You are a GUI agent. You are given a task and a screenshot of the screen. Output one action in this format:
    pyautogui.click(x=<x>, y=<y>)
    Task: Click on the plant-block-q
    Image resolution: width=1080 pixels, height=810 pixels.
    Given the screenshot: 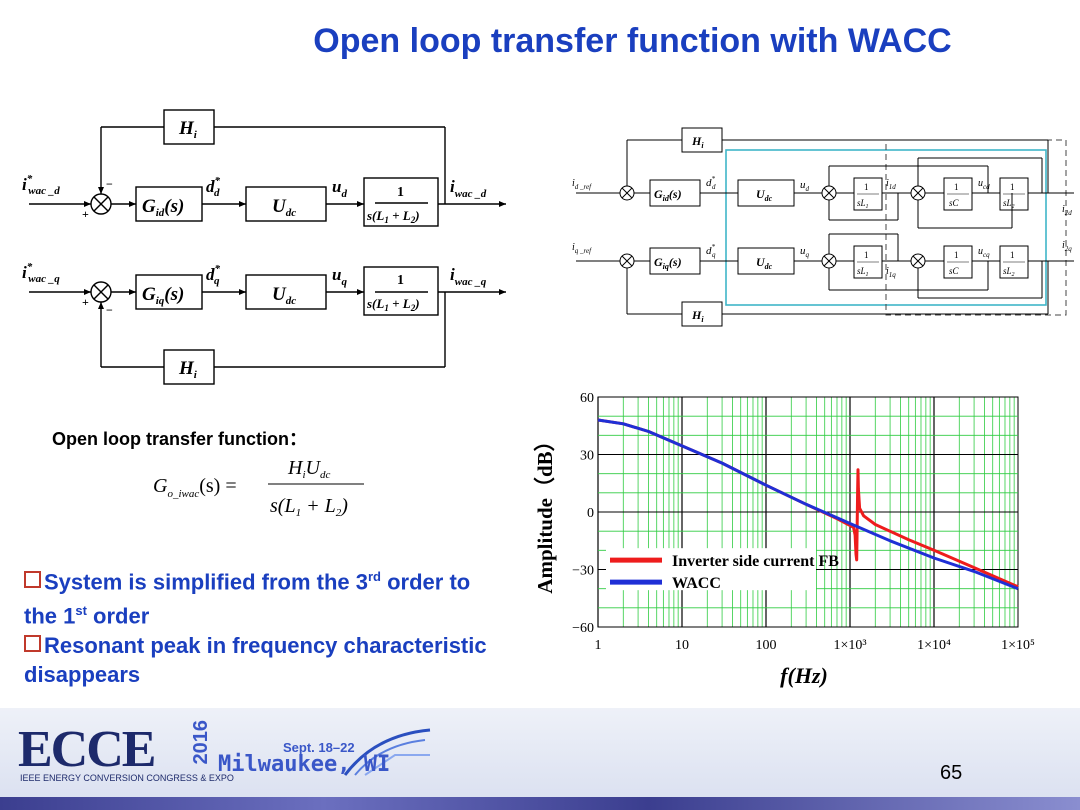 What is the action you would take?
    pyautogui.click(x=401, y=291)
    